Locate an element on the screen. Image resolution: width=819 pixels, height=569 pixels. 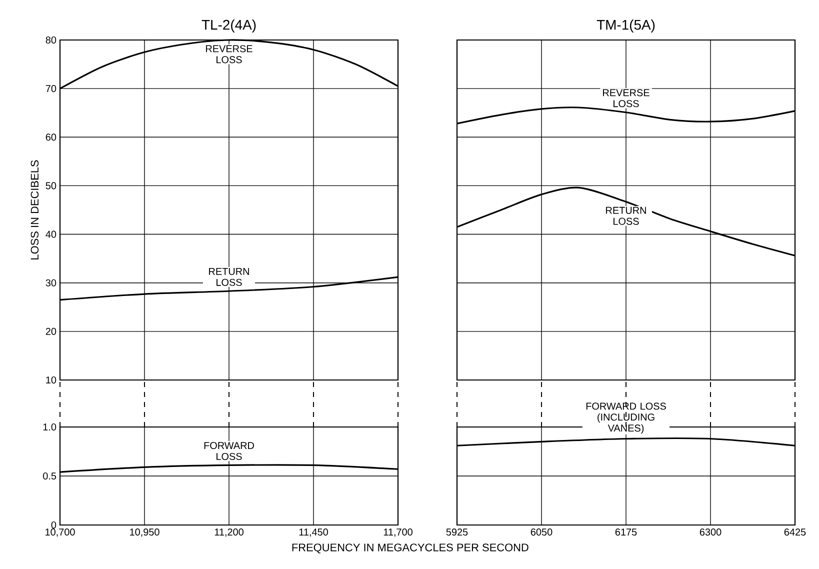
x-axis-title: FREQUENCY IN MEGACYCLES PER SECOND is located at coordinates (410, 549).